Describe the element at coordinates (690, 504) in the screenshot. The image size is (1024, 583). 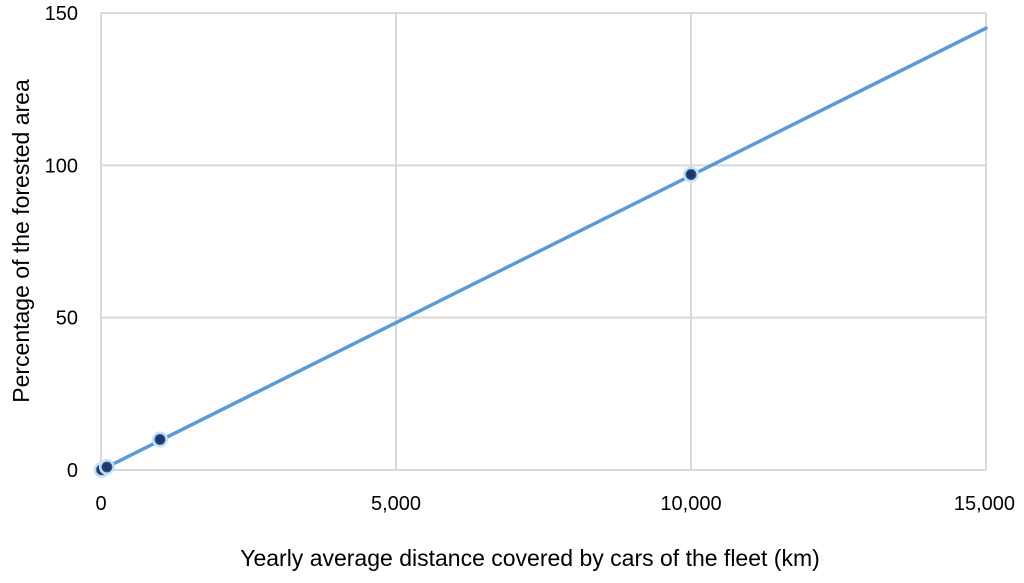
I see `x-tick-label: 10,000` at that location.